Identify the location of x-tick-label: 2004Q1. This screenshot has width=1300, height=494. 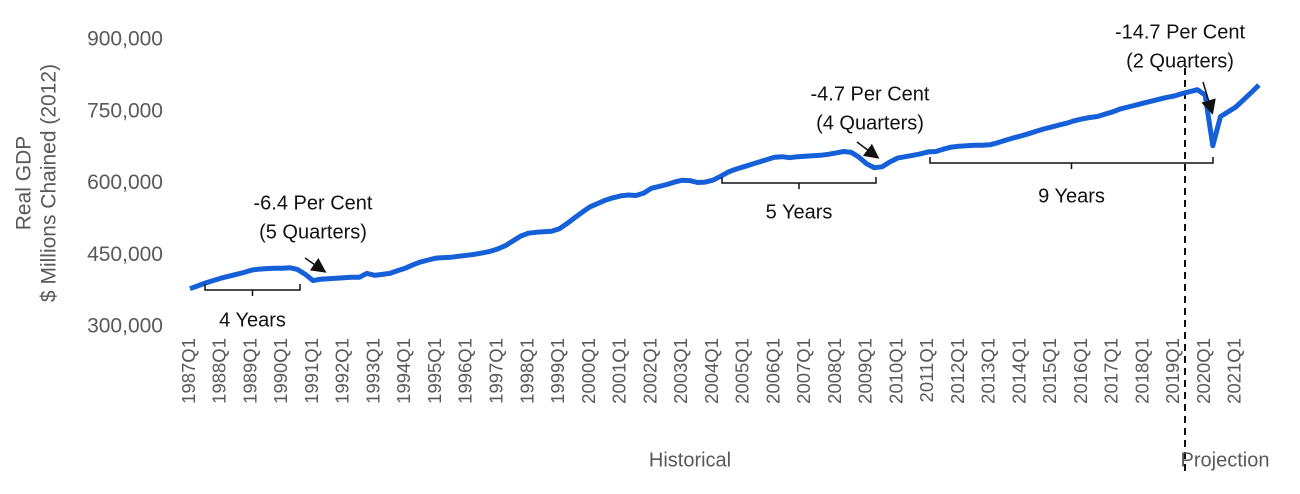
(711, 371).